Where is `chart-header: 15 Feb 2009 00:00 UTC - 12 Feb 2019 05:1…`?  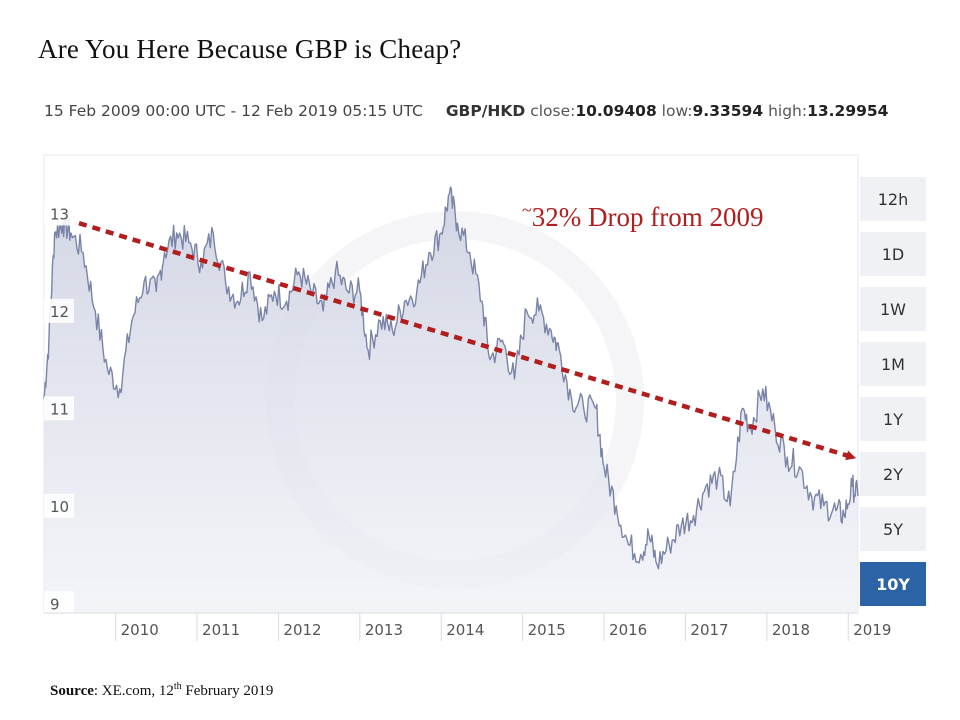 chart-header: 15 Feb 2009 00:00 UTC - 12 Feb 2019 05:1… is located at coordinates (466, 111).